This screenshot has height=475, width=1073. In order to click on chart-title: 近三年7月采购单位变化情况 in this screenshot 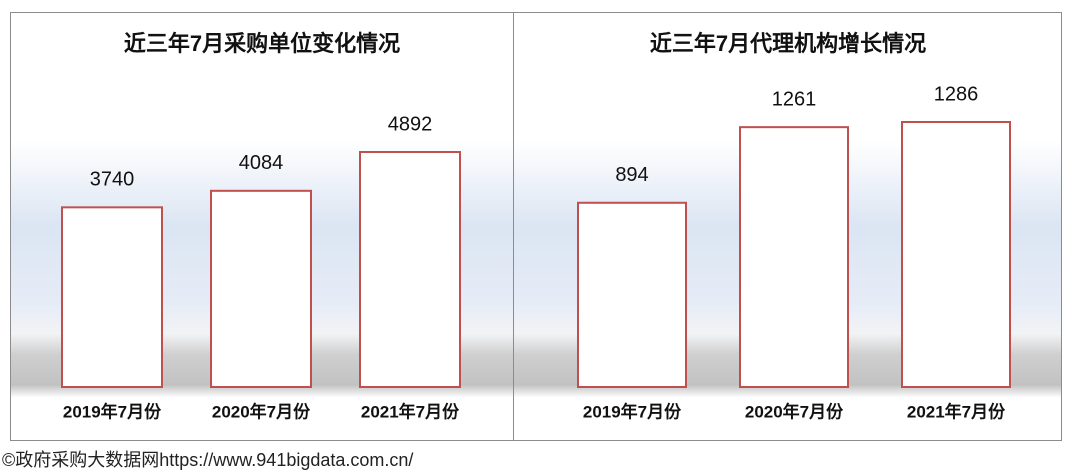, I will do `click(262, 43)`.